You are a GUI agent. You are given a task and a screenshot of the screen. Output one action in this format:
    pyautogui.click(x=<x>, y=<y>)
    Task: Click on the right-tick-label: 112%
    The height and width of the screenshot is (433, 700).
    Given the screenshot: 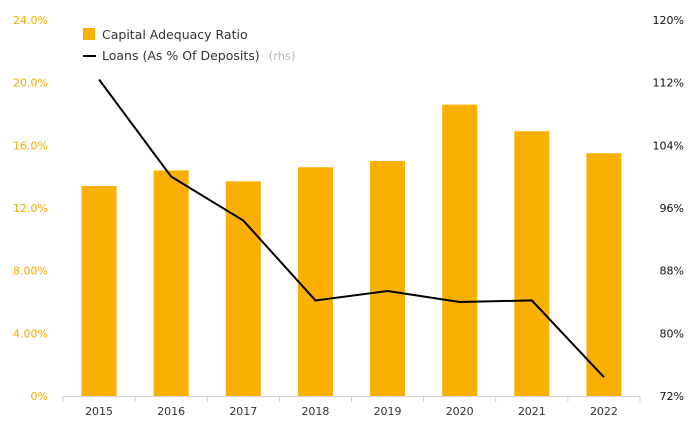 What is the action you would take?
    pyautogui.click(x=668, y=83)
    